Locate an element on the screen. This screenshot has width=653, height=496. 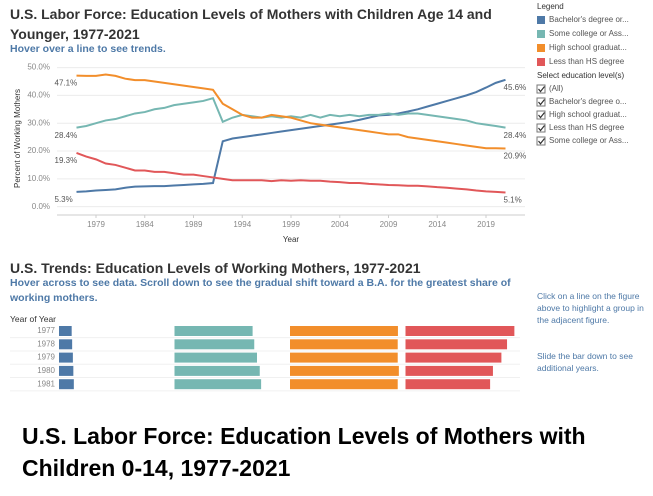
x-tick-label: 2009 is located at coordinates (389, 224).